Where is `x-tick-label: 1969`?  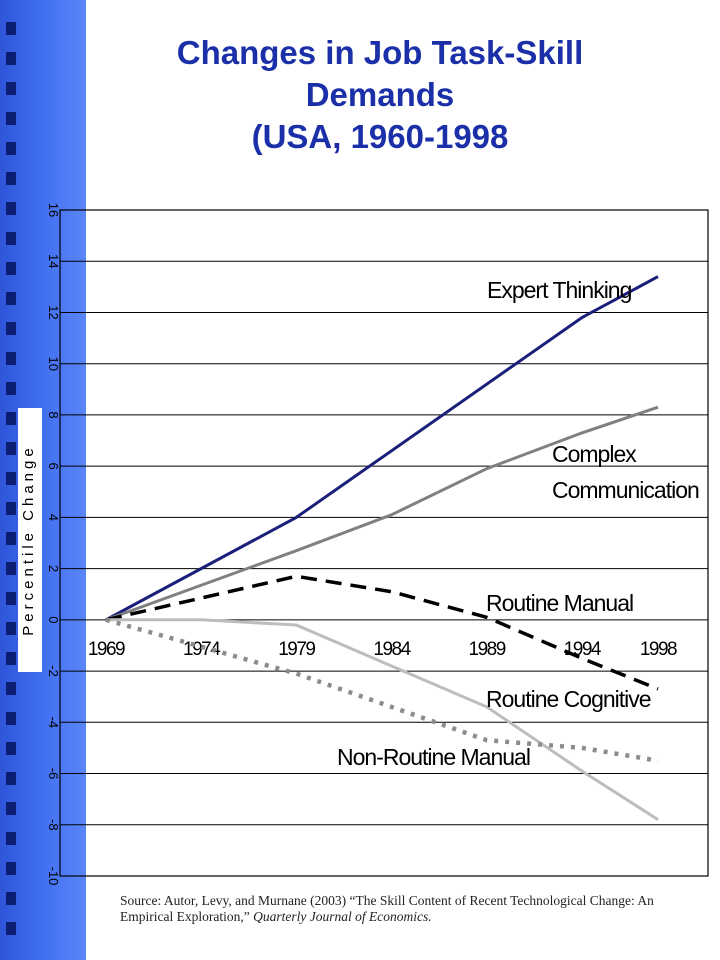 x-tick-label: 1969 is located at coordinates (106, 649).